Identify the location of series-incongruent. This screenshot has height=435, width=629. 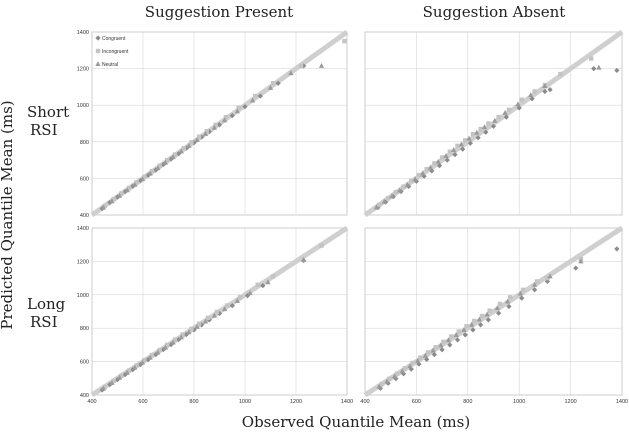
(213, 316).